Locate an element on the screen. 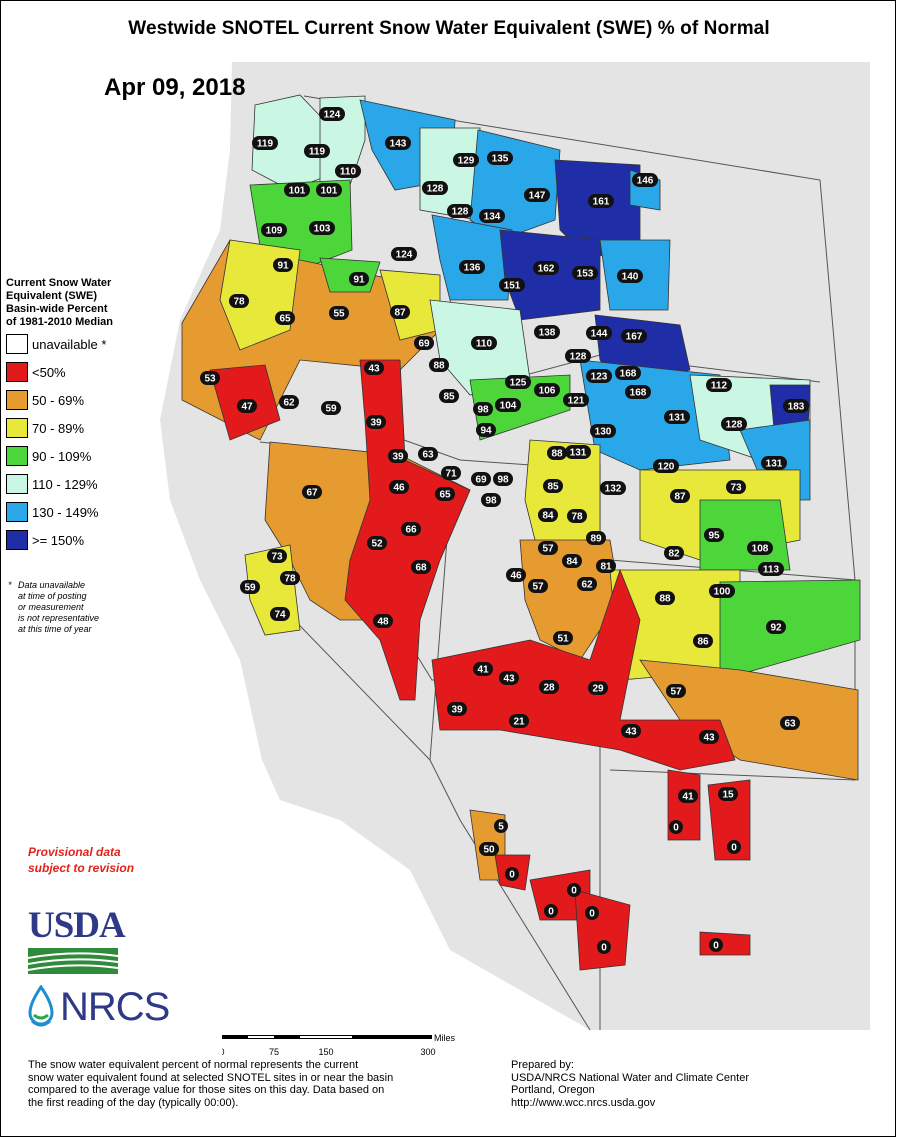 The height and width of the screenshot is (1139, 898). basin-value: 39 is located at coordinates (457, 709).